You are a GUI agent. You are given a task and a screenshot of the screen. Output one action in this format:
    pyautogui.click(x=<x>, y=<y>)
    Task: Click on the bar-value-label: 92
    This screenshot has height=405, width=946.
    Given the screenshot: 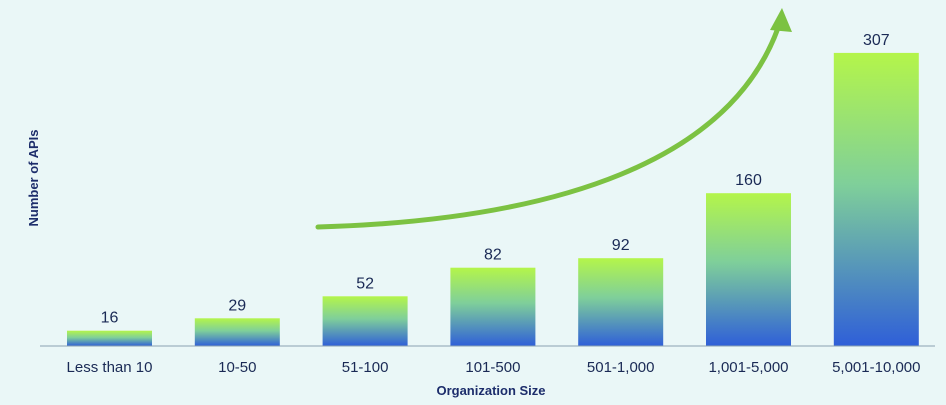 What is the action you would take?
    pyautogui.click(x=621, y=245)
    